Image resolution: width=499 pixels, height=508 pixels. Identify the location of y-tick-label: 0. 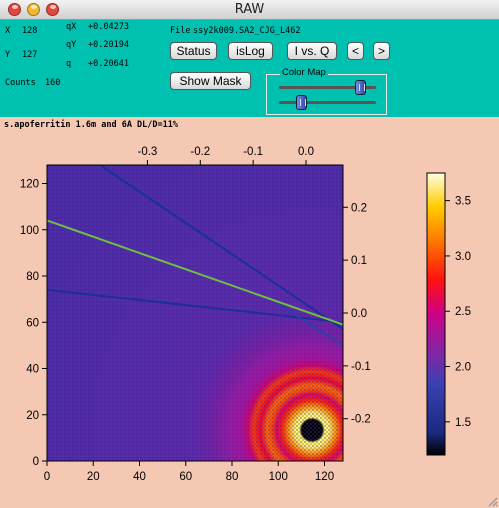
(36, 462).